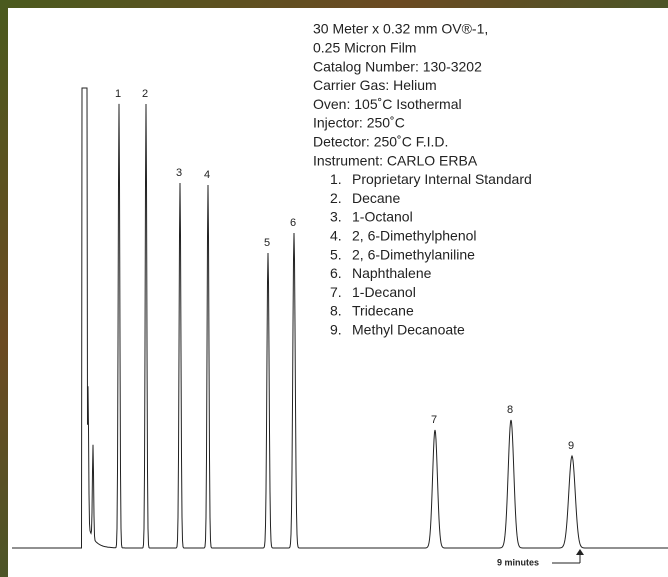 This screenshot has width=668, height=577. I want to click on compound-number: 1., so click(336, 179).